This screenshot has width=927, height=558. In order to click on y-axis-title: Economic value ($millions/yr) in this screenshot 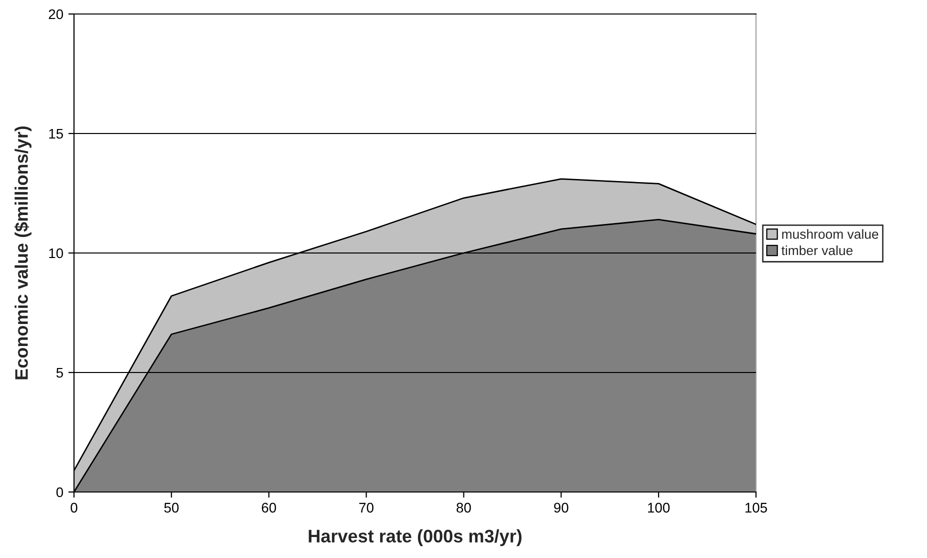, I will do `click(23, 253)`.